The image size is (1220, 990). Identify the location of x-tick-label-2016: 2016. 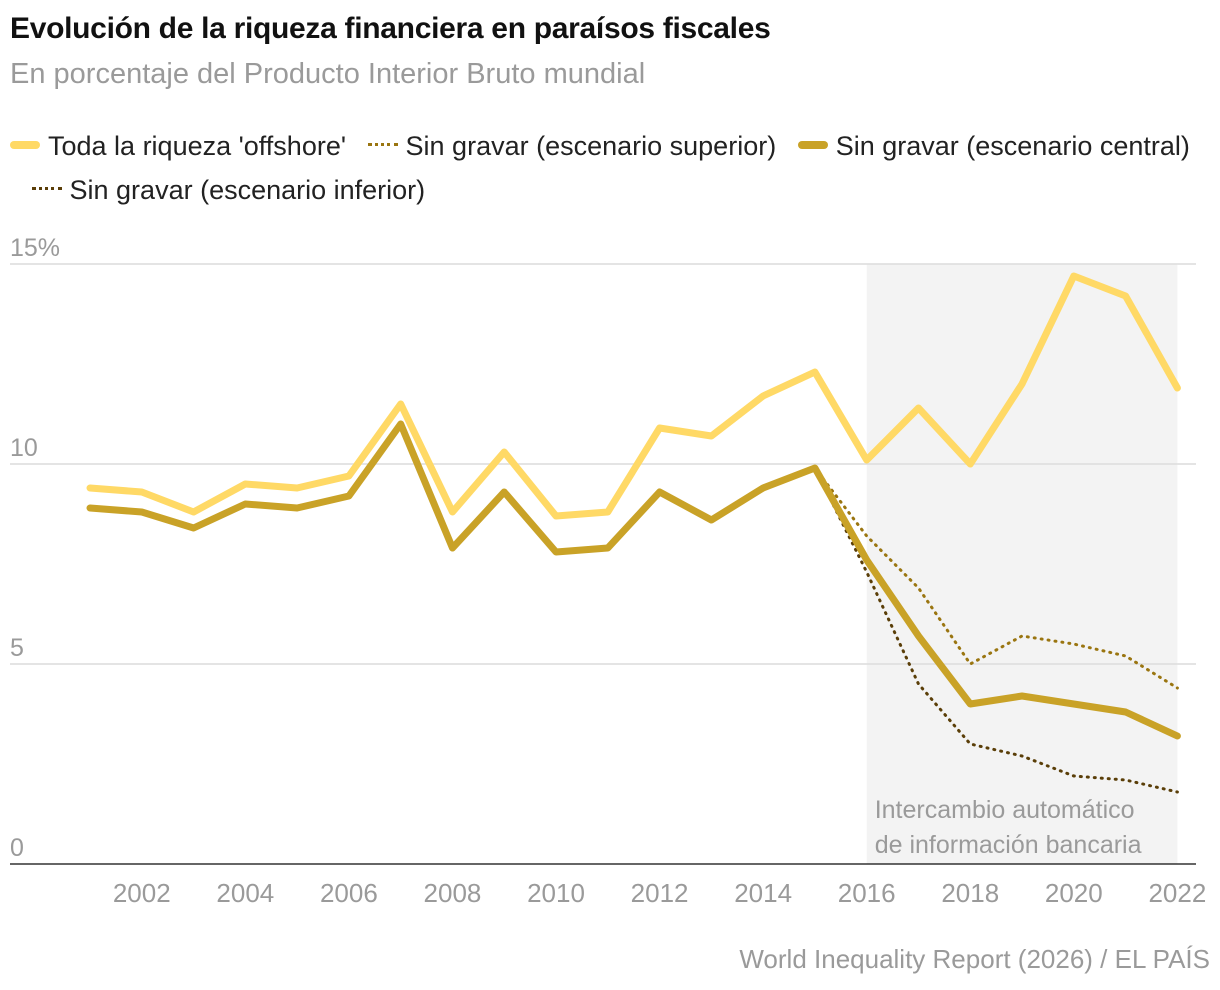
(867, 893).